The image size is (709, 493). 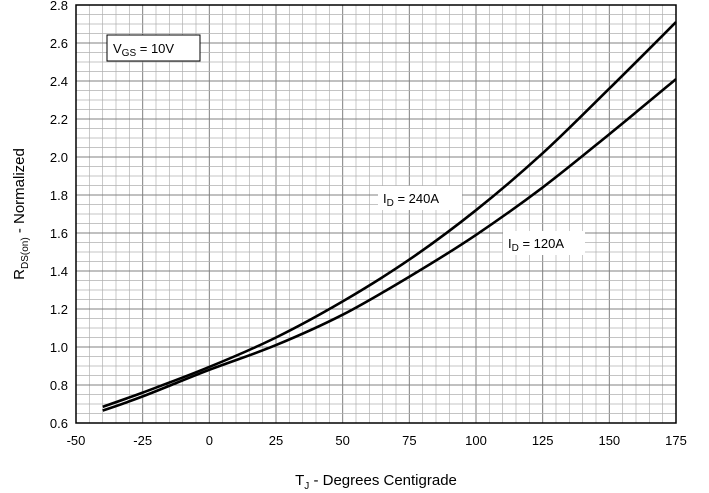 What do you see at coordinates (209, 440) in the screenshot?
I see `x-tick-label: 0` at bounding box center [209, 440].